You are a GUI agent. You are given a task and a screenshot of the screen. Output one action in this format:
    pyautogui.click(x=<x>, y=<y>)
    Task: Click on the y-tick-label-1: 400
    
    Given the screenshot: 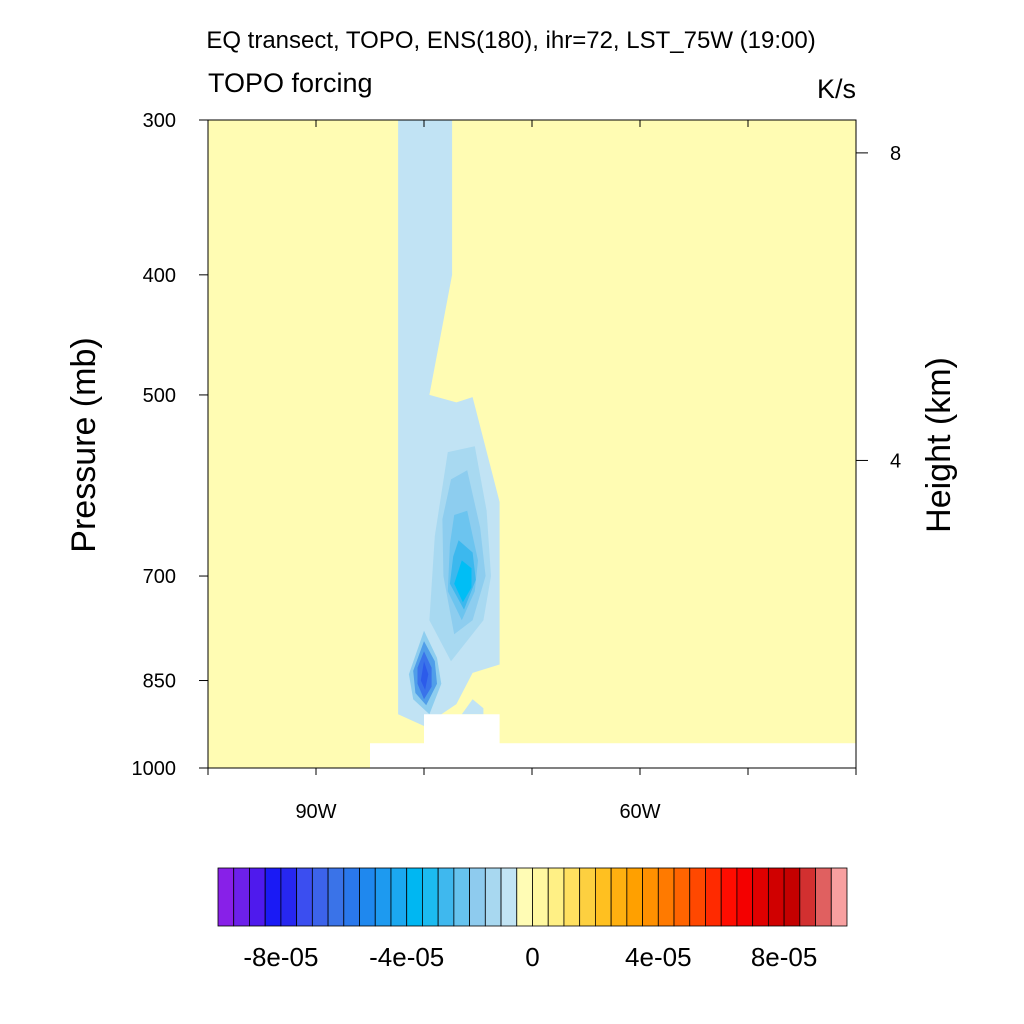 What is the action you would take?
    pyautogui.click(x=159, y=276)
    